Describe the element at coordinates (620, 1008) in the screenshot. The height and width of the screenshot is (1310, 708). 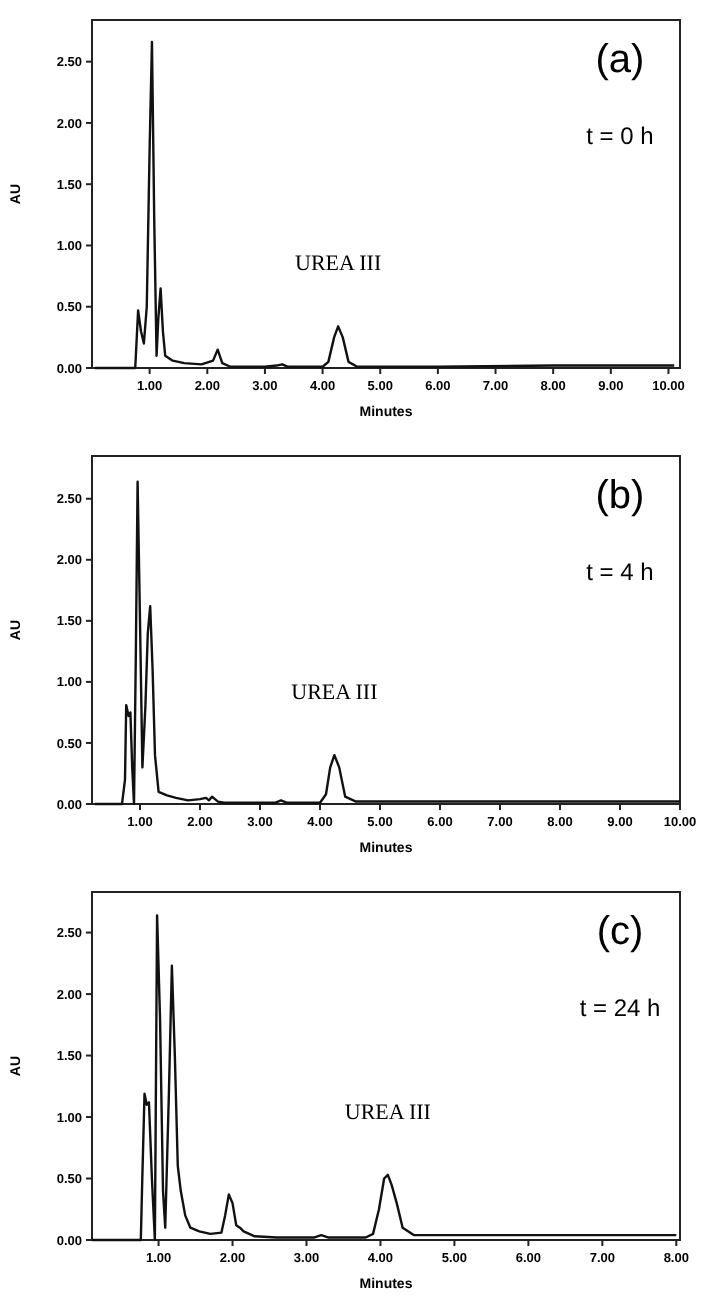
I see `text: t = 24 h` at that location.